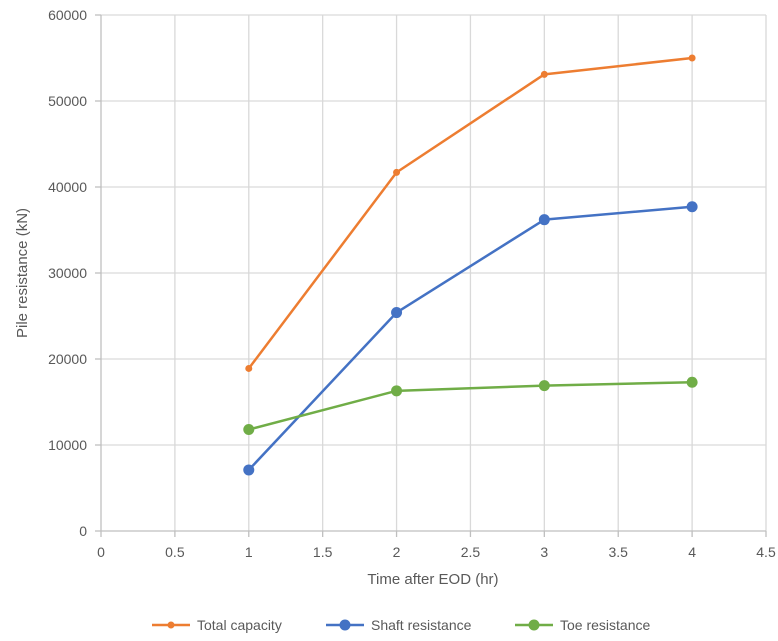 The width and height of the screenshot is (778, 641). I want to click on y-tick-label: 60000, so click(67, 15).